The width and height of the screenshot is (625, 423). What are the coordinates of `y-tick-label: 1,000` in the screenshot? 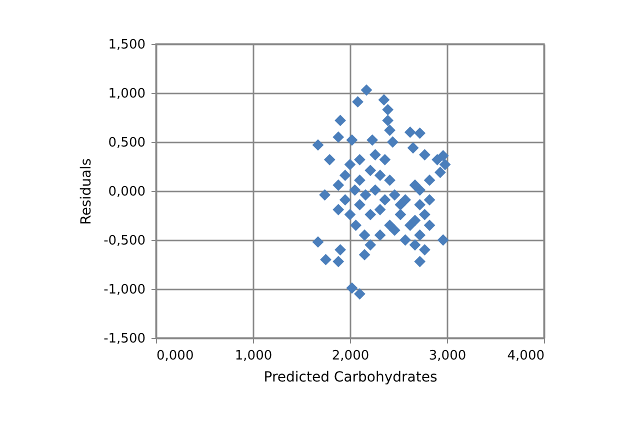 It's located at (127, 94).